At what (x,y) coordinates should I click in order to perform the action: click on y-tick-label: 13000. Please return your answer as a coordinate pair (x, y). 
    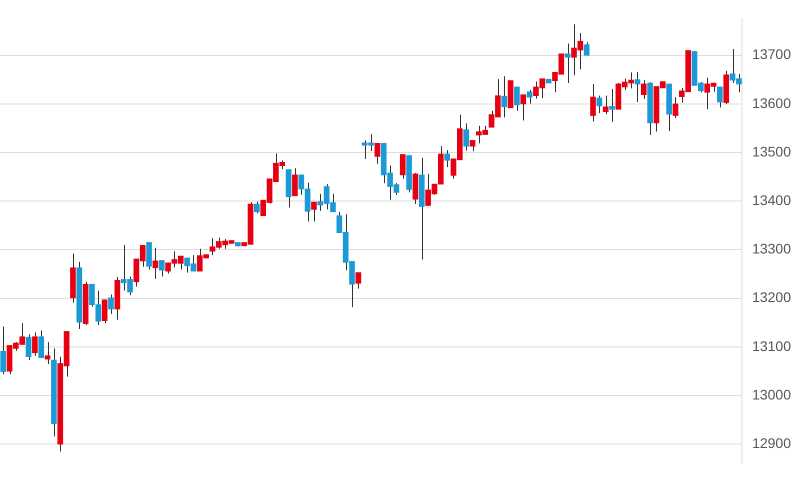
    Looking at the image, I should click on (772, 394).